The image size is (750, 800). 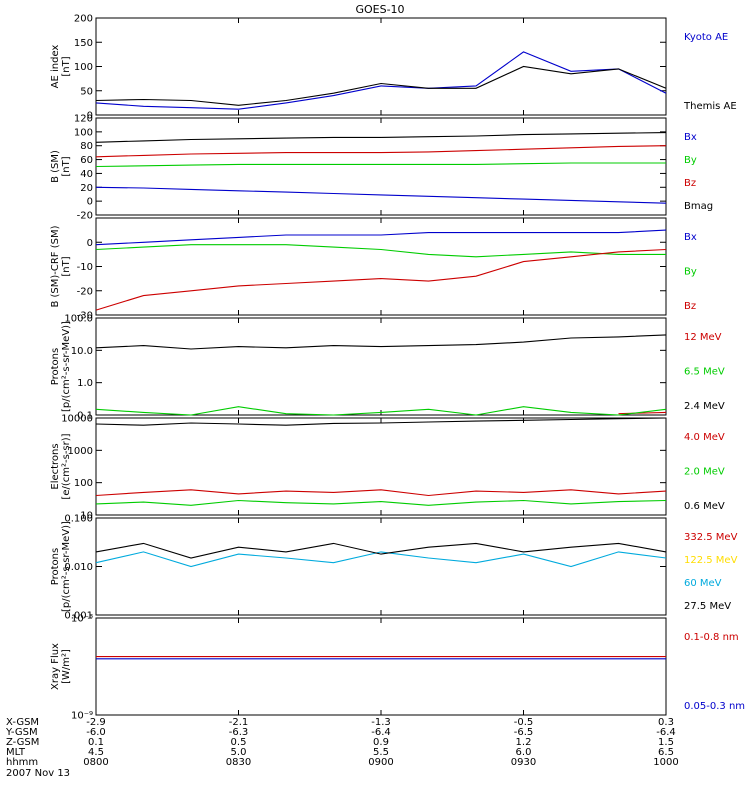 I want to click on y-tick-label: -10, so click(x=85, y=267).